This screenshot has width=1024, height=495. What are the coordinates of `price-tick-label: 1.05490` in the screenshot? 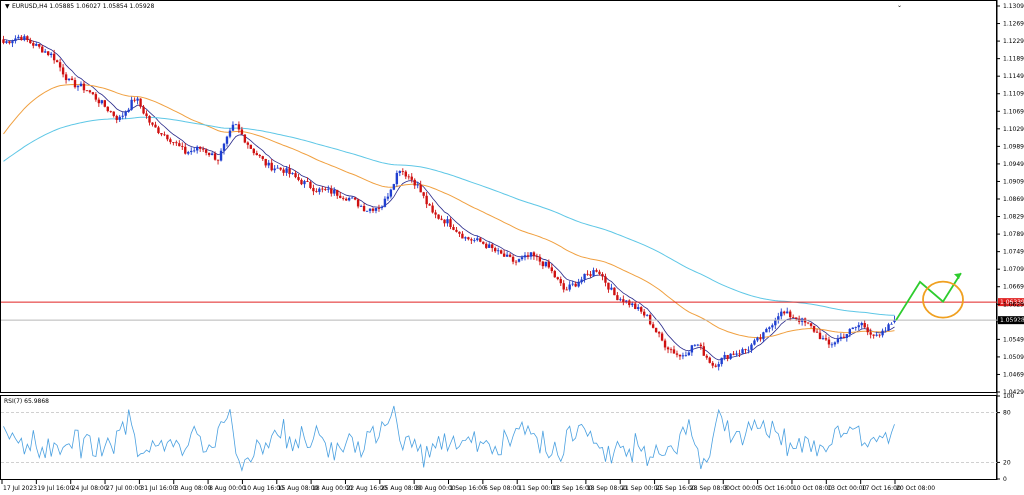 It's located at (1013, 339).